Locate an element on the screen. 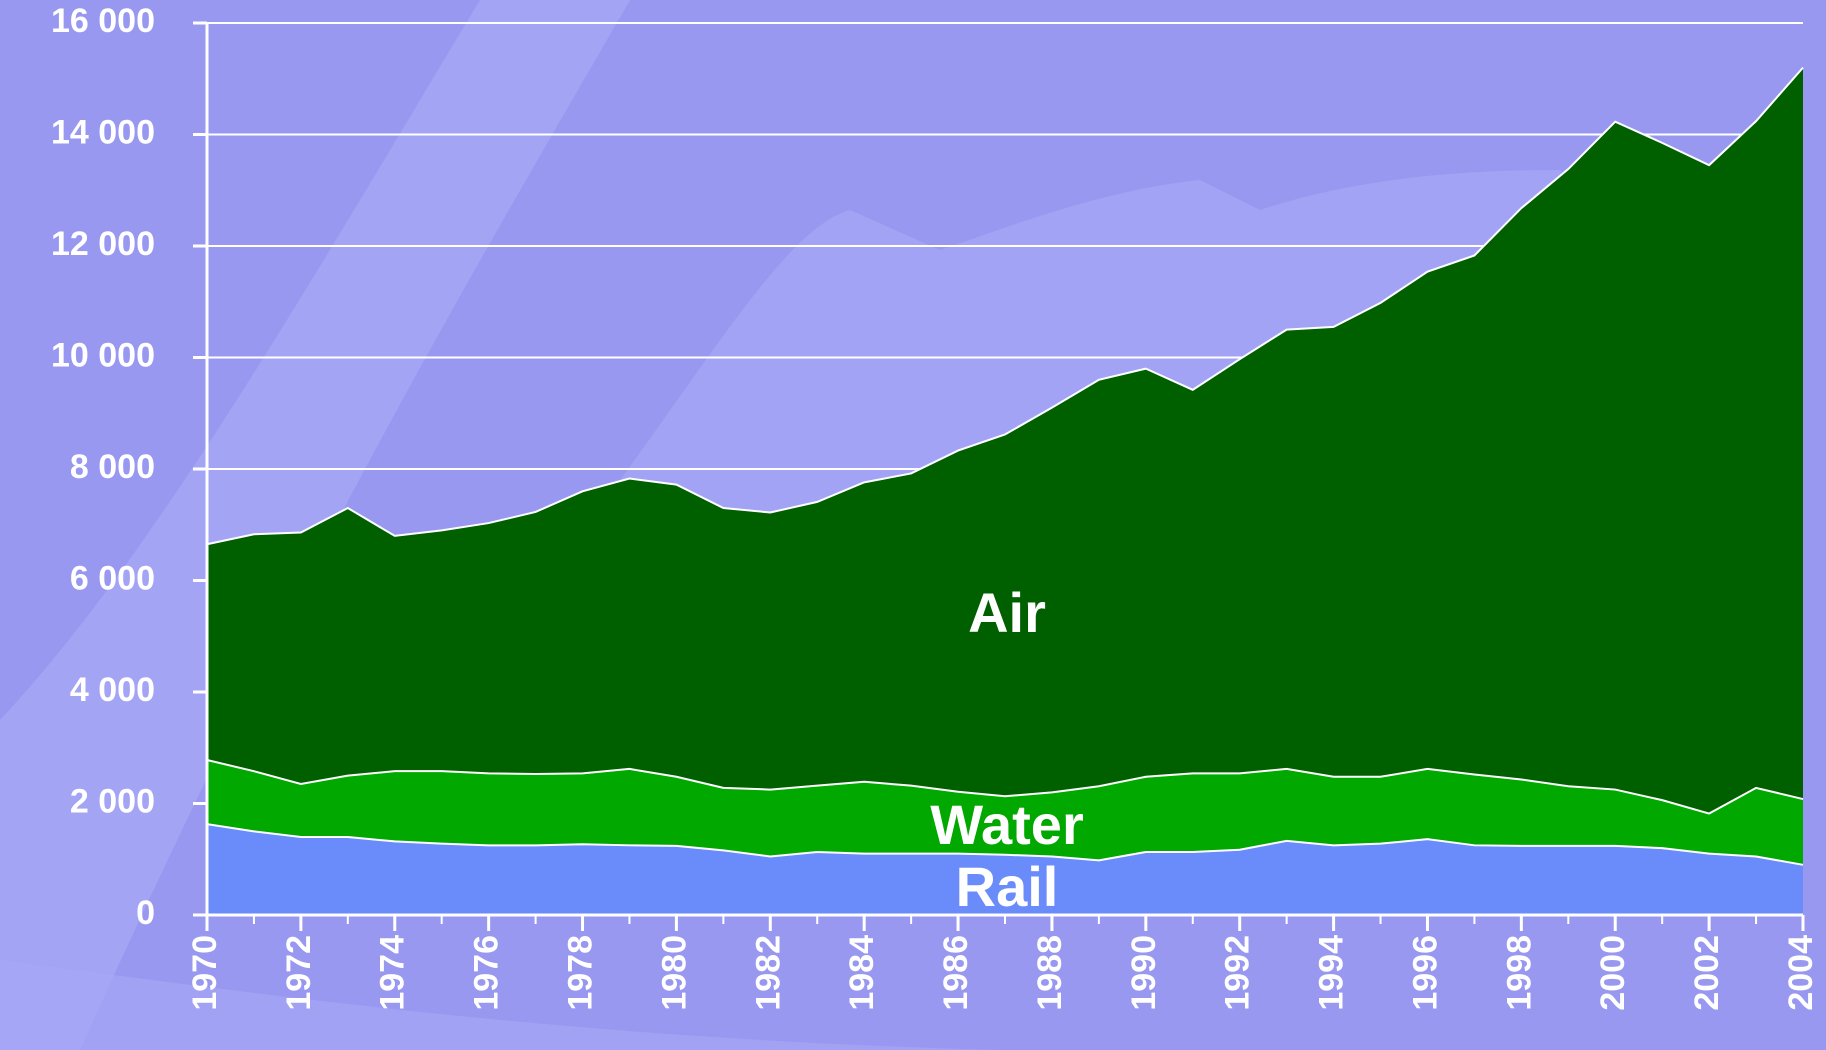  x-tick-label: 1986 is located at coordinates (956, 973).